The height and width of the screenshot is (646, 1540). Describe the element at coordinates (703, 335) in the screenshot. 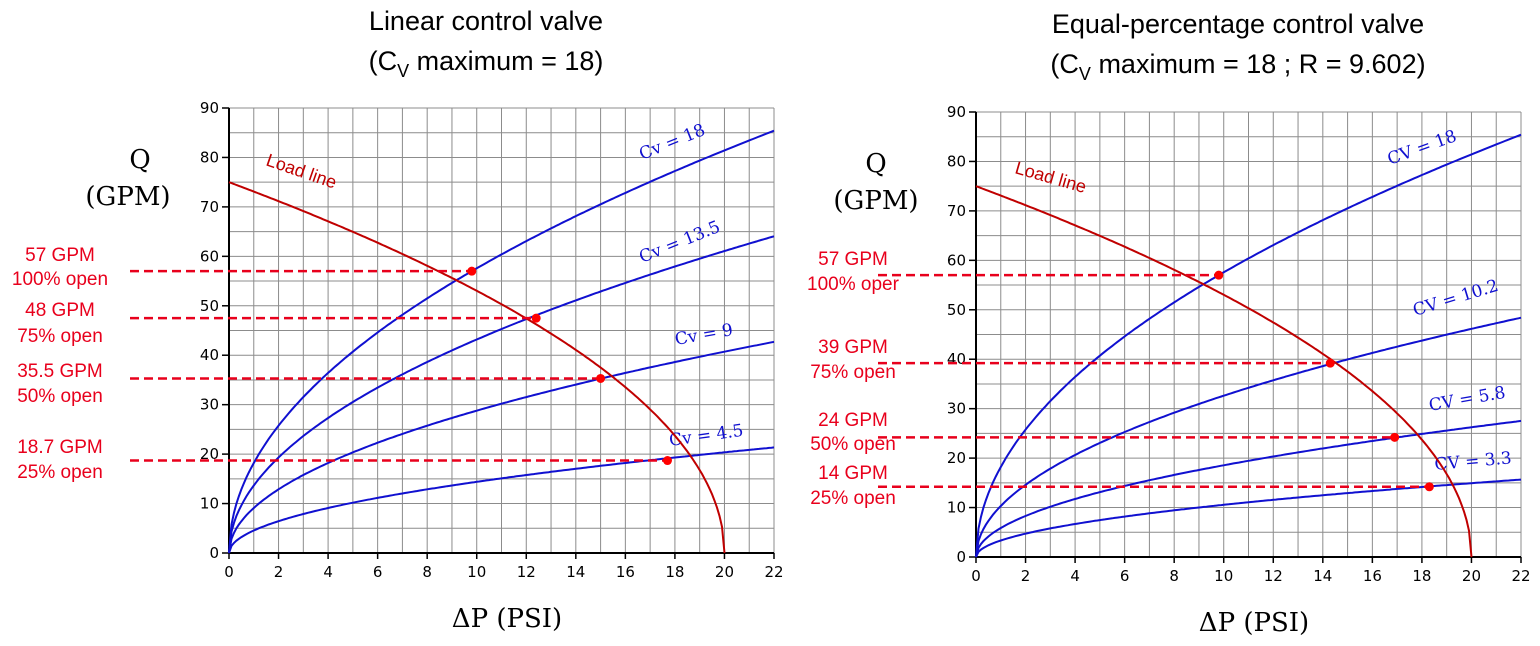

I see `cv-curve-label: Cv = 9` at that location.